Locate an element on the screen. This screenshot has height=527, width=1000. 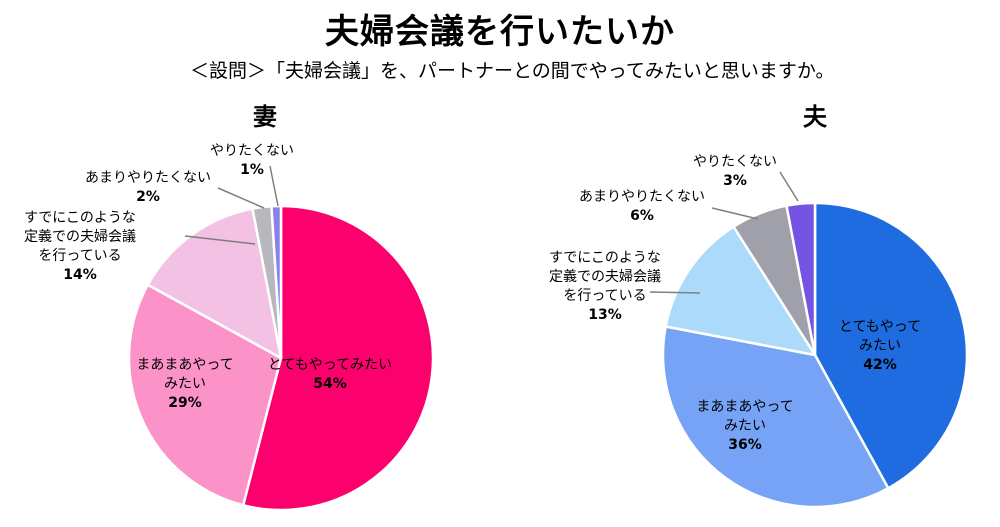
slice-value-label: 6% is located at coordinates (642, 216).